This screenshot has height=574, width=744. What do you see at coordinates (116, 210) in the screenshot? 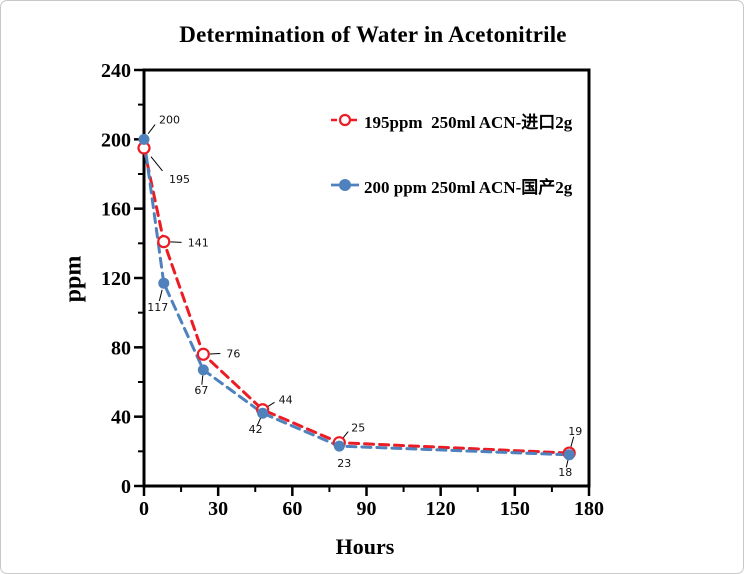
I see `y-tick-label: 160` at bounding box center [116, 210].